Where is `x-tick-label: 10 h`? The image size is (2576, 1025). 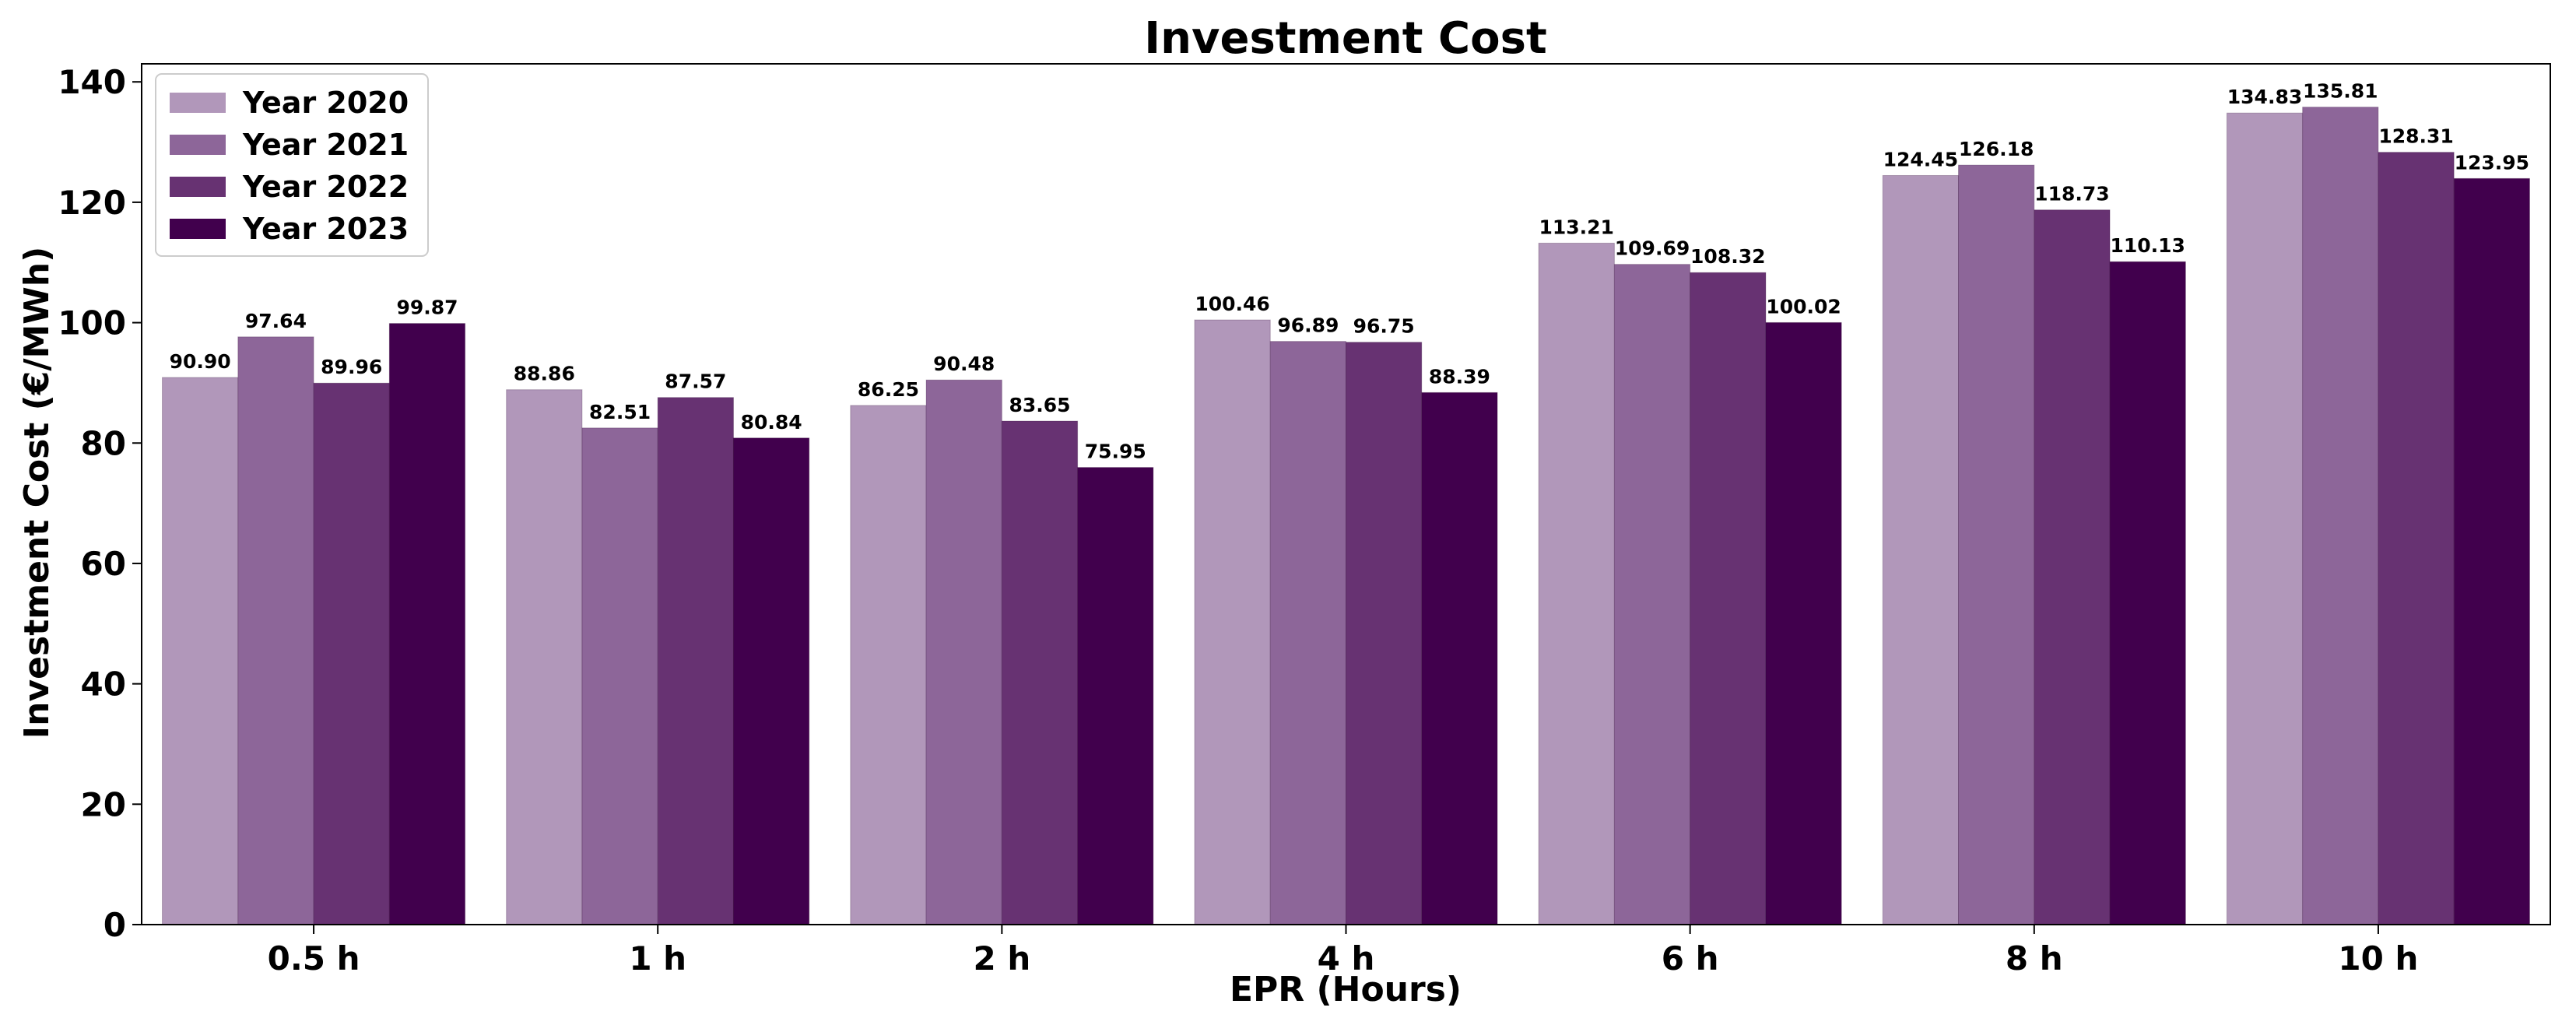 x-tick-label: 10 h is located at coordinates (2378, 958).